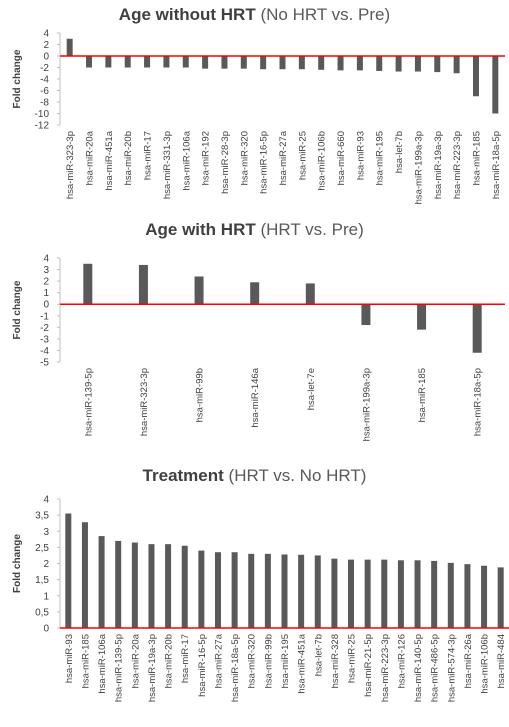 The image size is (509, 727). What do you see at coordinates (42, 114) in the screenshot?
I see `y-tick-label: -10` at bounding box center [42, 114].